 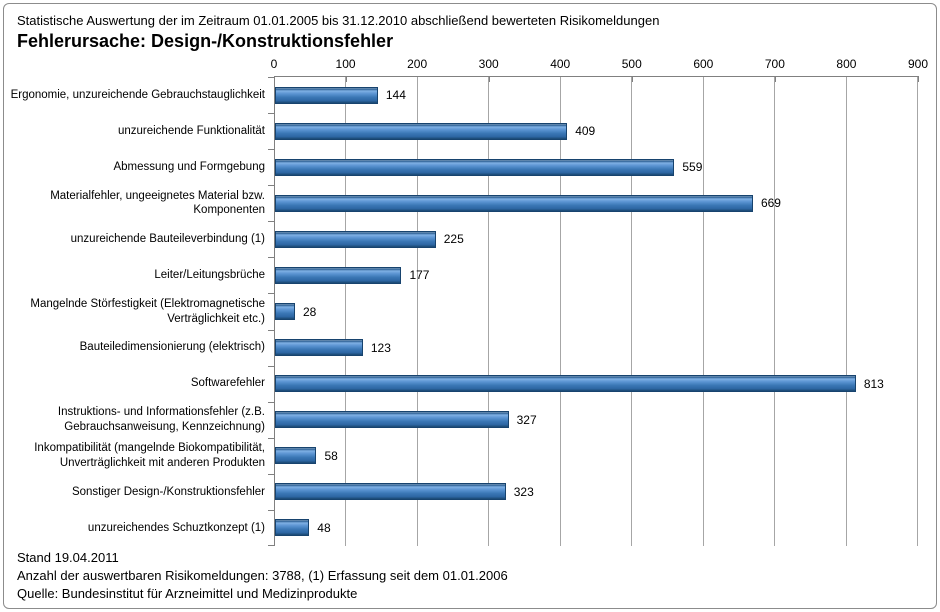 What do you see at coordinates (488, 64) in the screenshot?
I see `x-axis-tick-label: 300` at bounding box center [488, 64].